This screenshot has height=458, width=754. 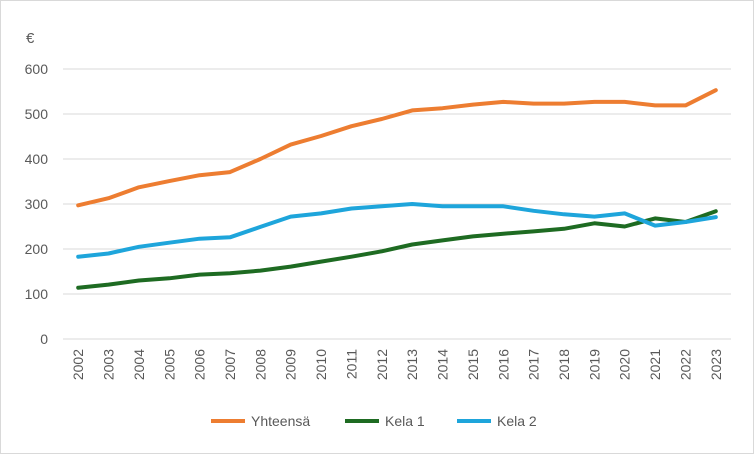 I want to click on legend: Yhteensä Kela 1 Kela 2, so click(x=374, y=421).